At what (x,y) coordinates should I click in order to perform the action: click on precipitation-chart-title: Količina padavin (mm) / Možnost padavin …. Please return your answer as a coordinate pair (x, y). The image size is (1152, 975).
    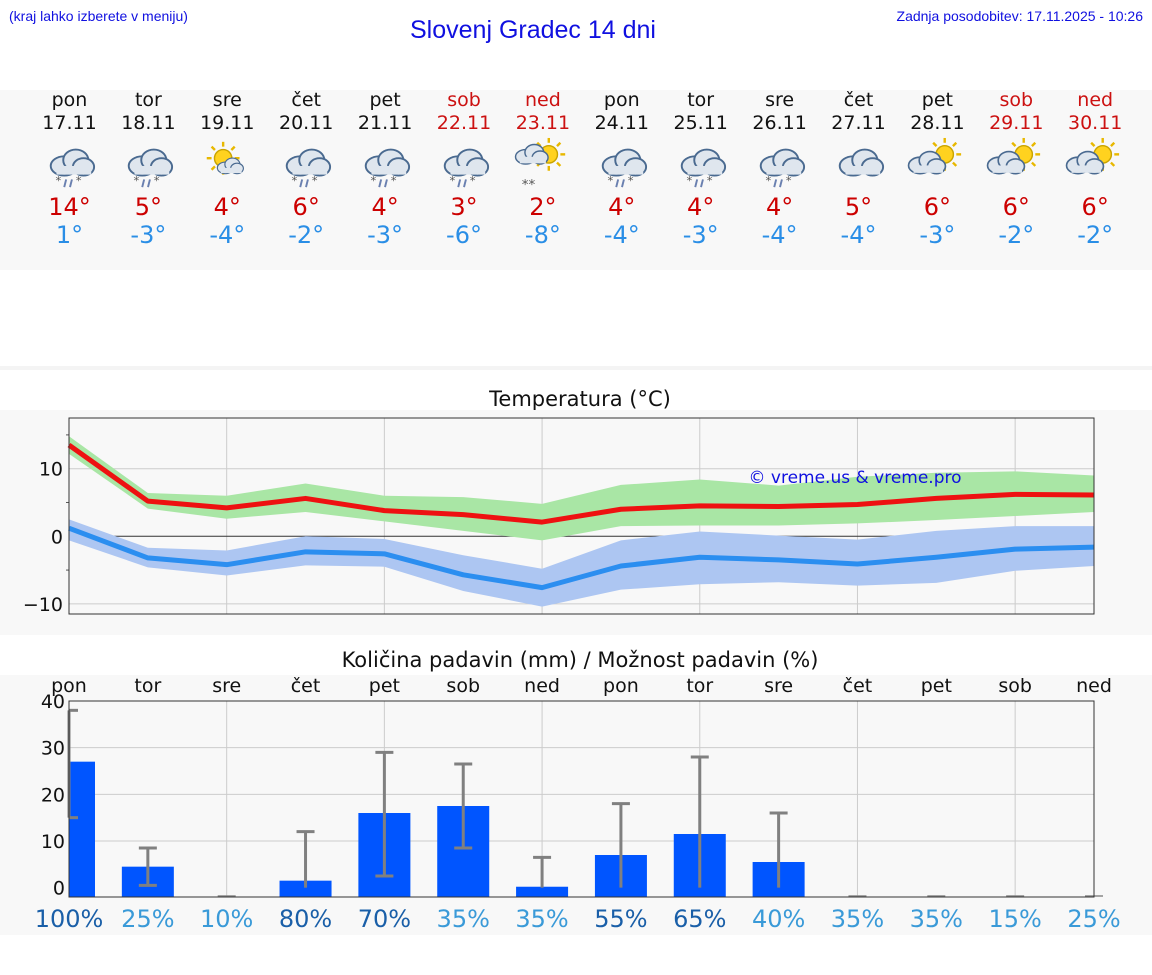
    Looking at the image, I should click on (580, 660).